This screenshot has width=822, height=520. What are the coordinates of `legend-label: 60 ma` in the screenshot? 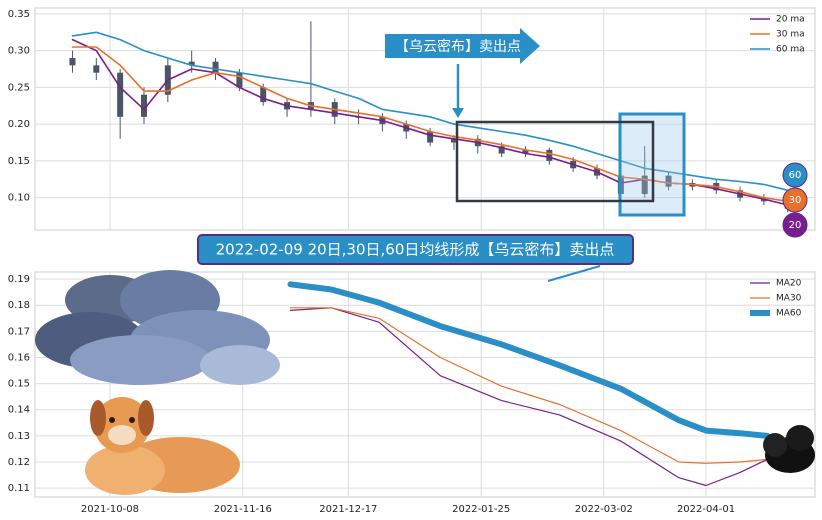 It's located at (790, 50).